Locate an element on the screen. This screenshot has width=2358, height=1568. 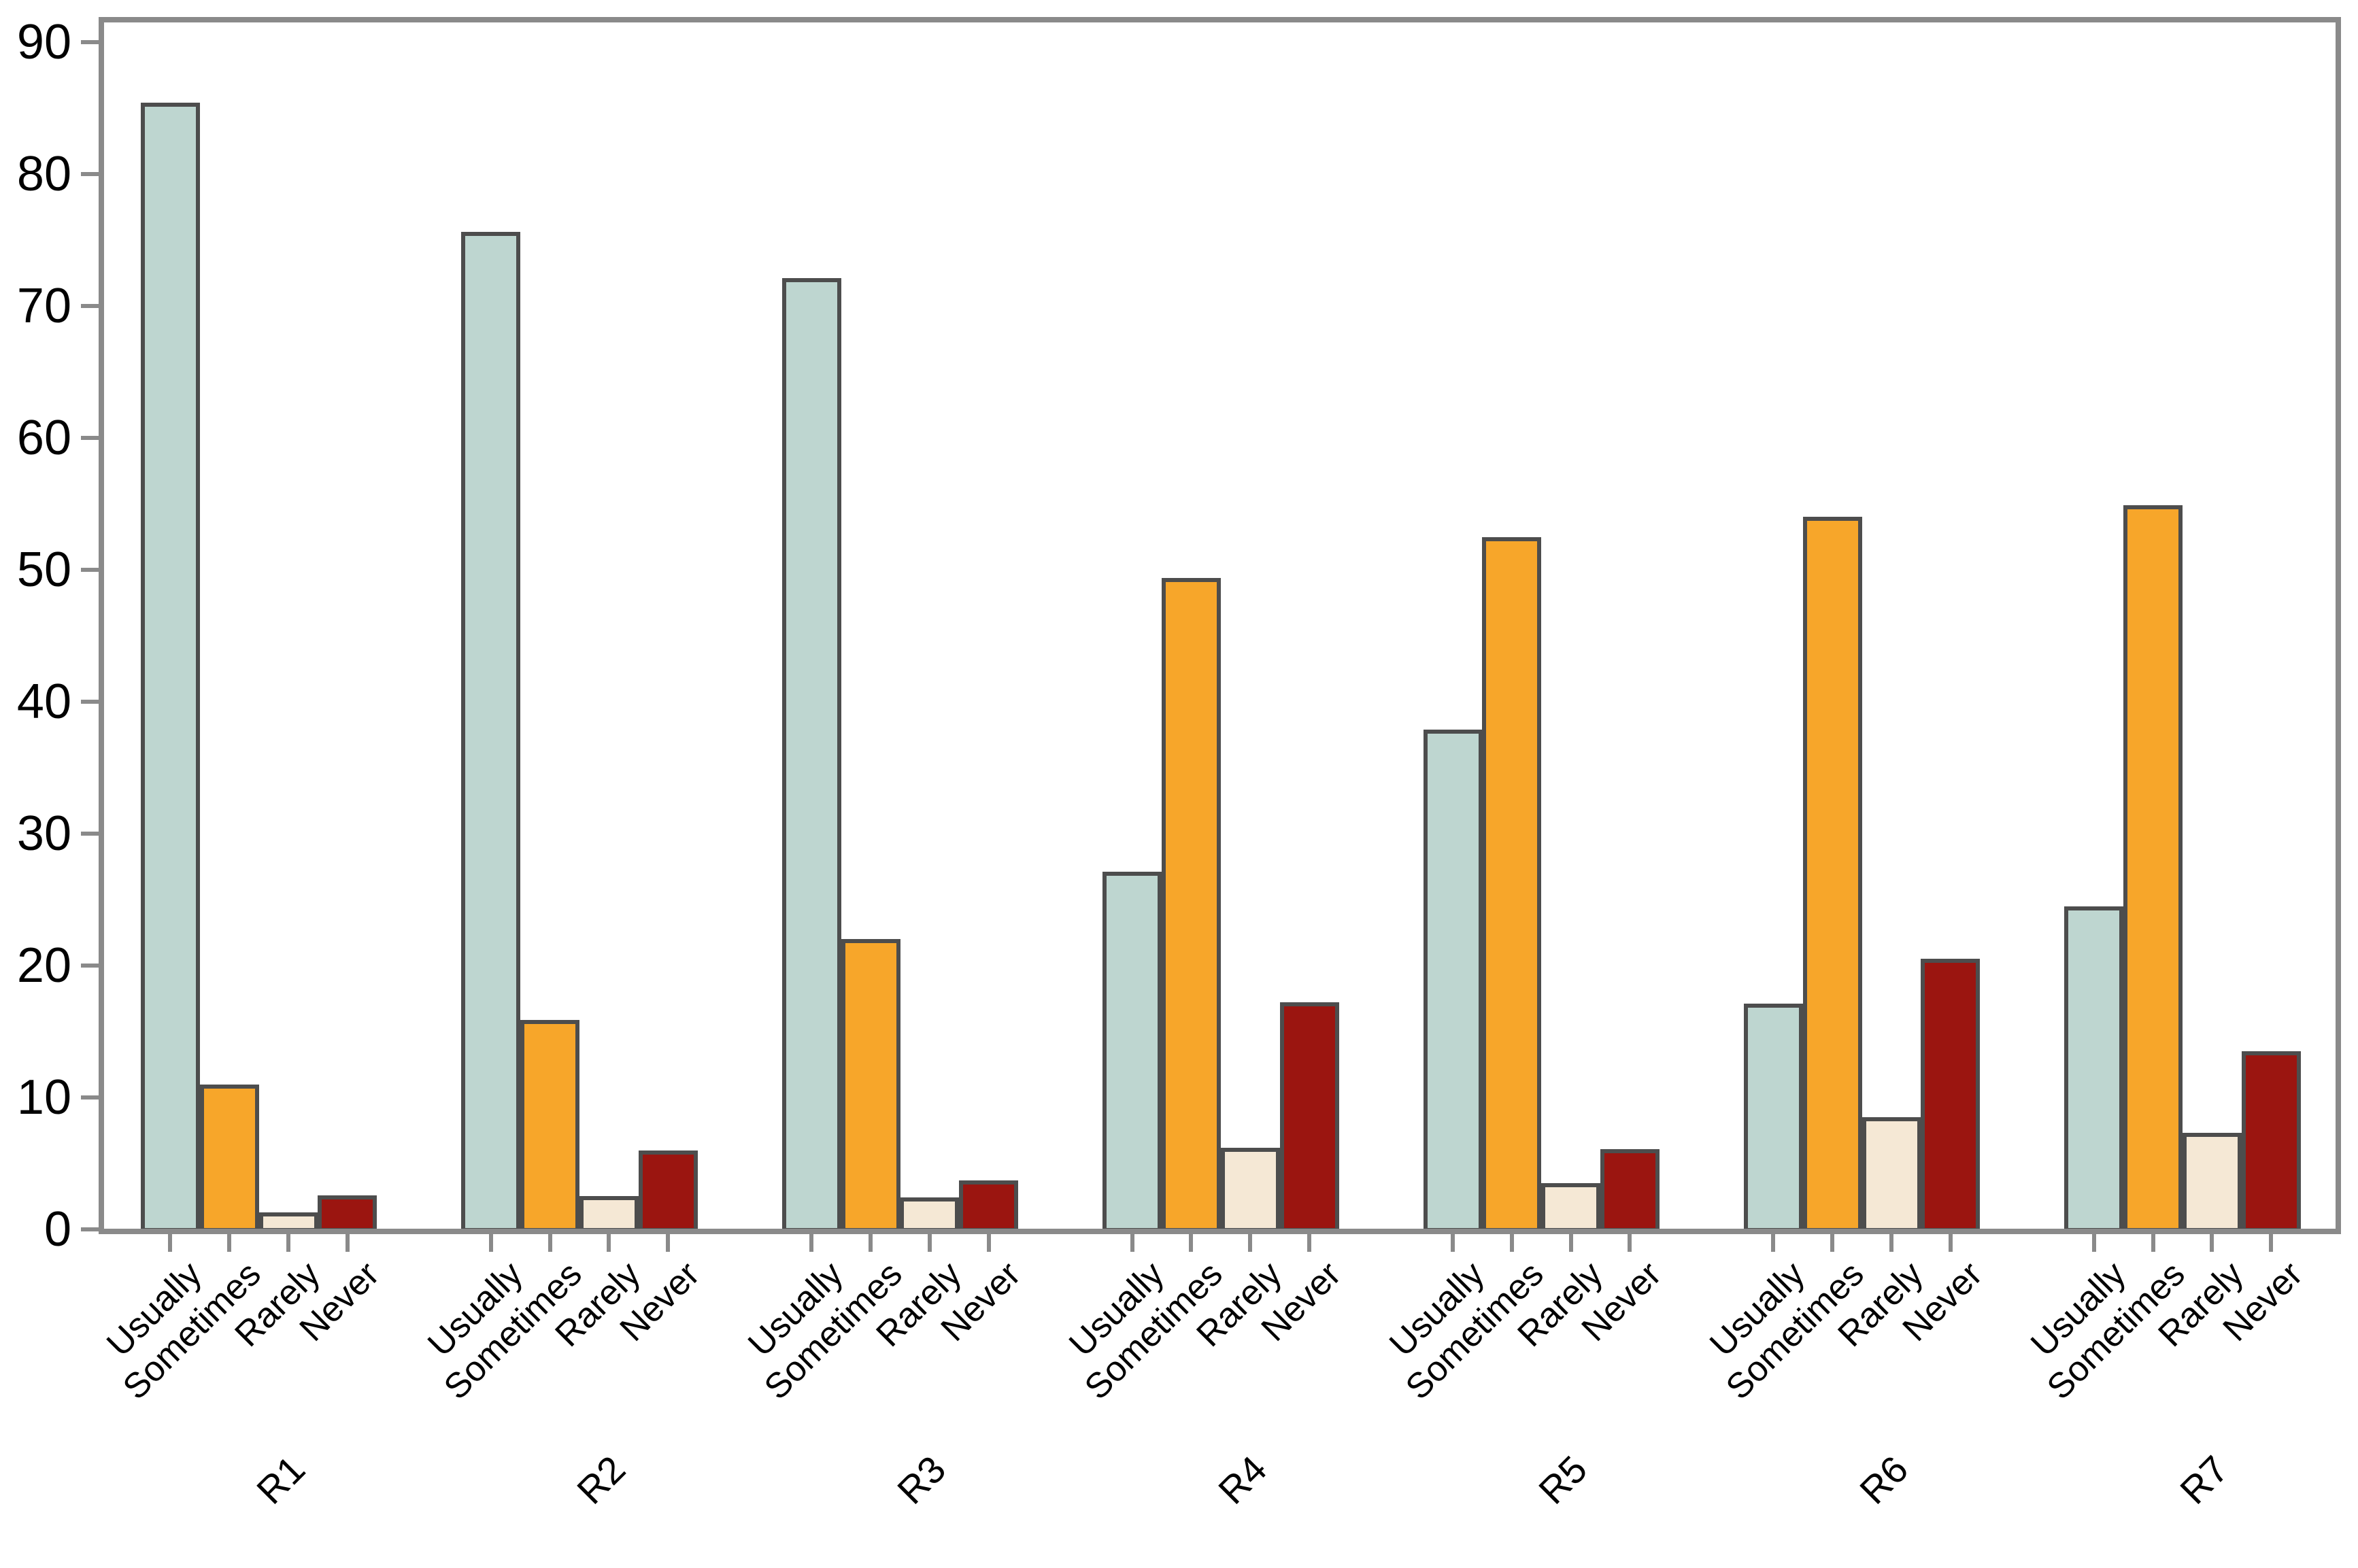
y-tick-label: 20 is located at coordinates (43, 965).